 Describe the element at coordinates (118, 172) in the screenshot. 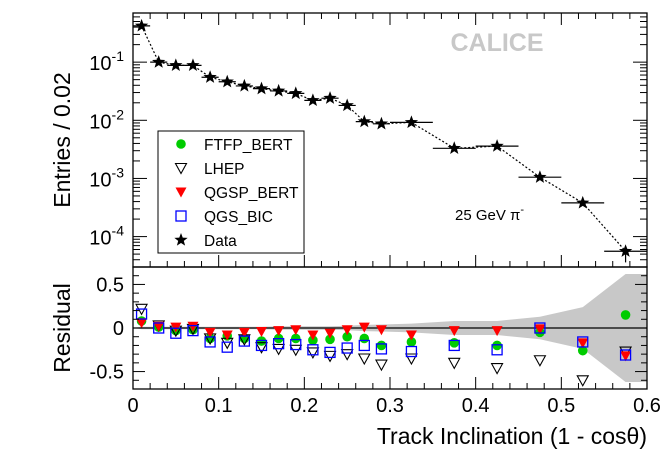

I see `tick-exponent: -3` at that location.